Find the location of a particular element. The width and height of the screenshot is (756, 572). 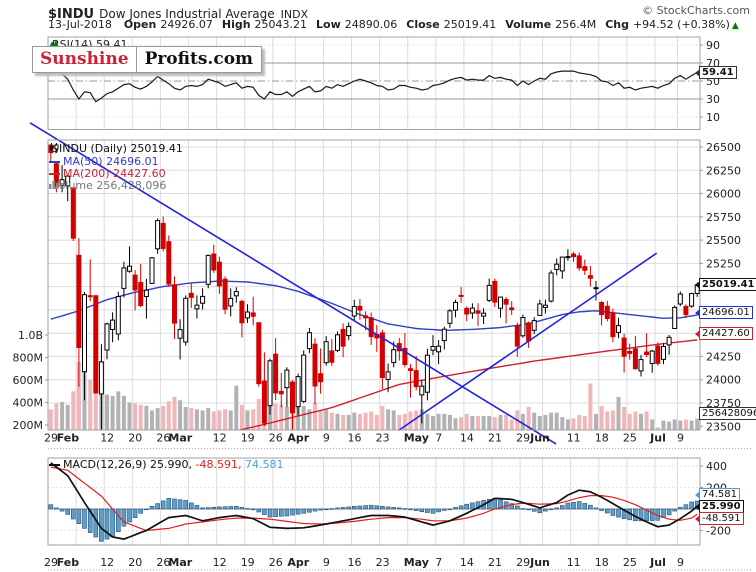

ma200-line is located at coordinates (467, 384).